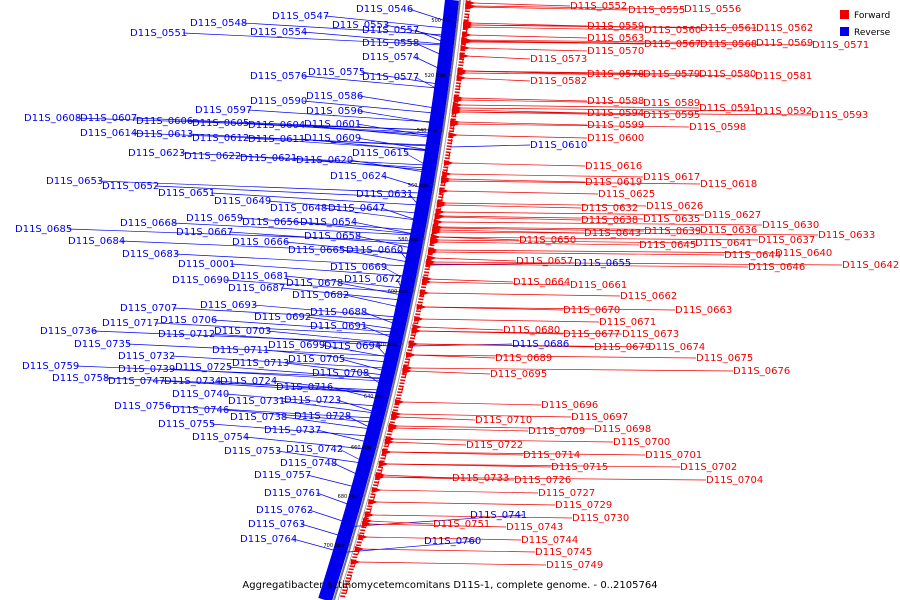 This screenshot has height=600, width=900. What do you see at coordinates (352, 346) in the screenshot?
I see `reverse-feature-label: D11S_0694` at bounding box center [352, 346].